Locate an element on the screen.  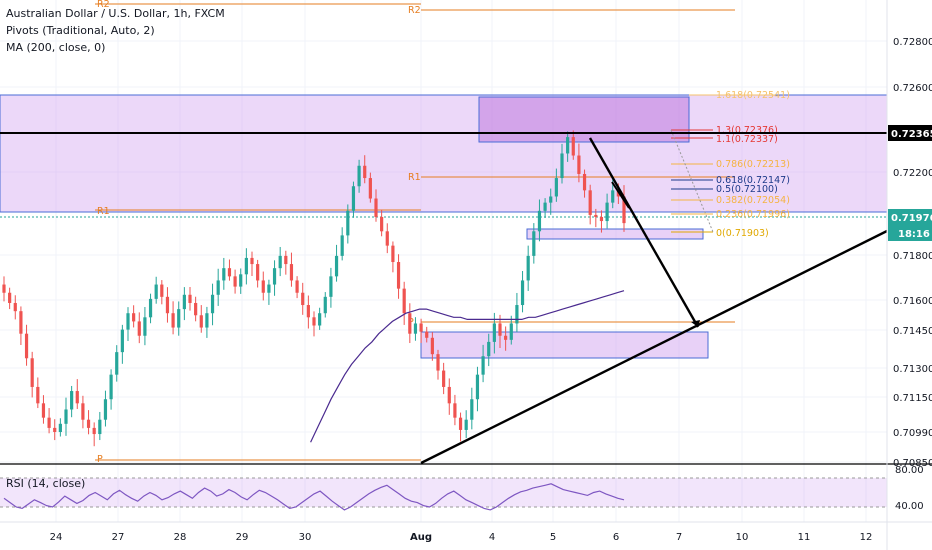
projection-arrowhead is located at coordinates (695, 323).